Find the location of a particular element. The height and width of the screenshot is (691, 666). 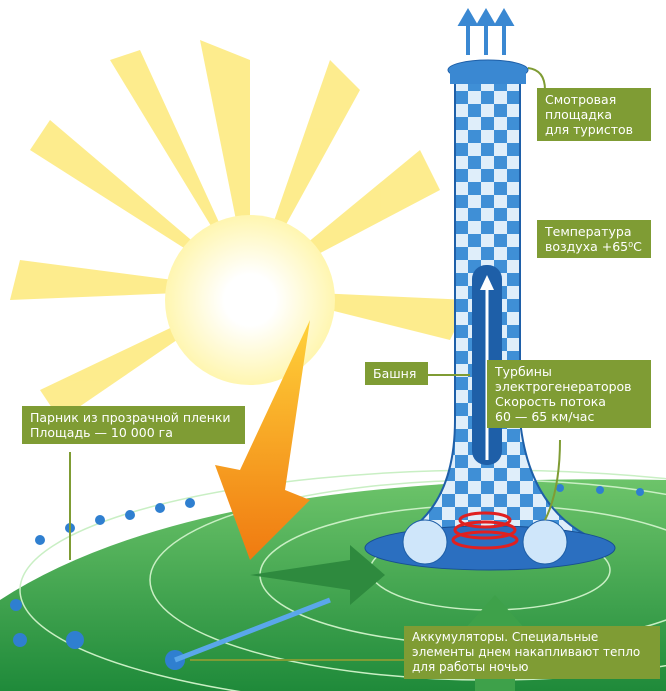

label-line: Температура is located at coordinates (588, 231).